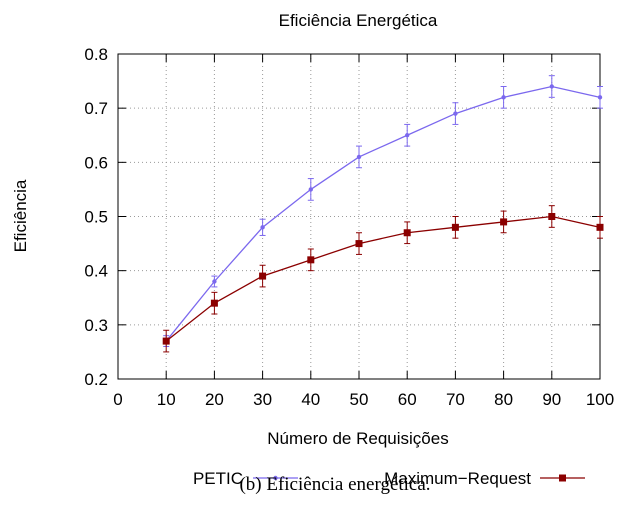 The width and height of the screenshot is (619, 528). Describe the element at coordinates (262, 399) in the screenshot. I see `x-tick-label: 30` at that location.